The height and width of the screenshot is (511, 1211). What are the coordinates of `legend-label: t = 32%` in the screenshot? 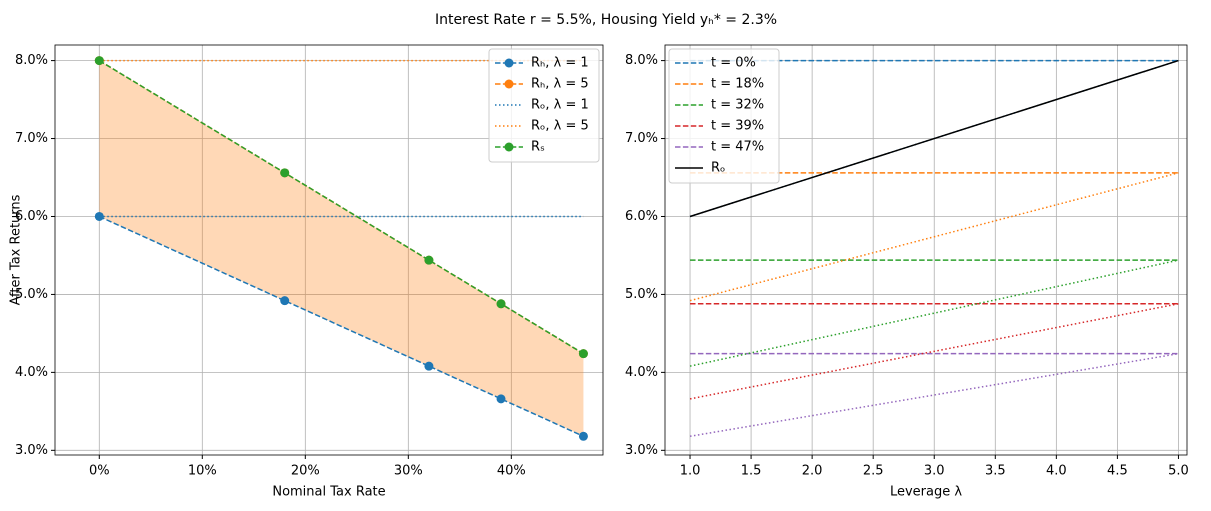 It's located at (737, 105).